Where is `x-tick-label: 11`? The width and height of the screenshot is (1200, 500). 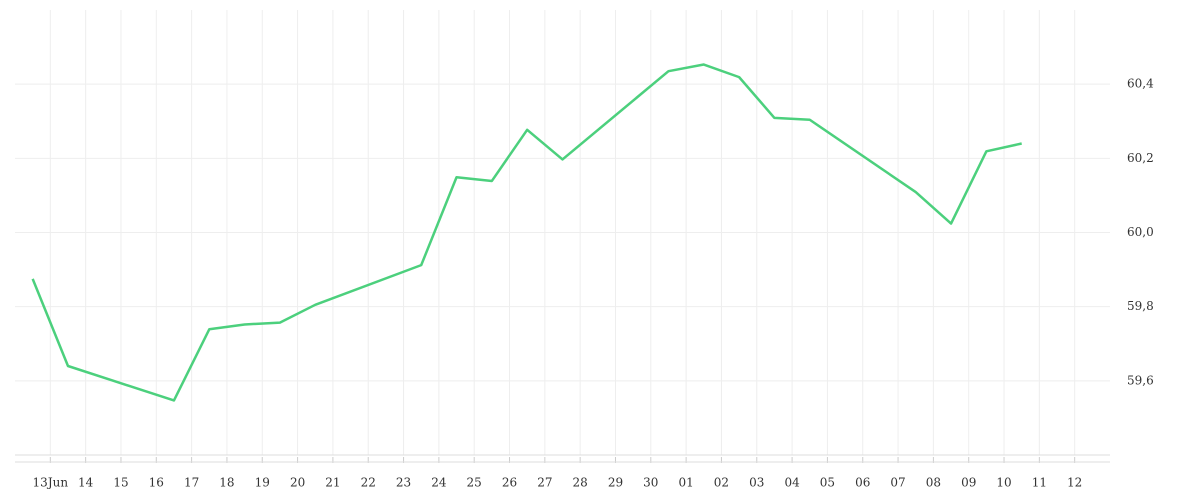
x-tick-label: 11 is located at coordinates (1039, 483).